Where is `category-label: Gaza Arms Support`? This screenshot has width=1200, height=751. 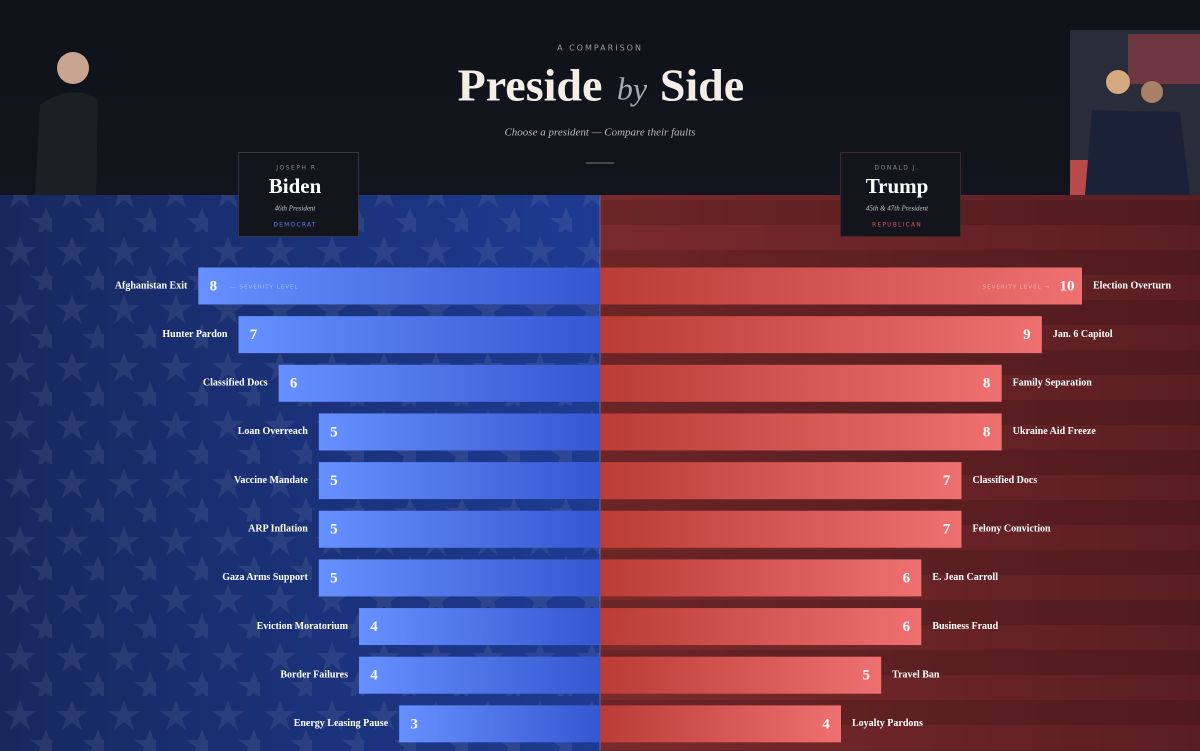 category-label: Gaza Arms Support is located at coordinates (265, 577).